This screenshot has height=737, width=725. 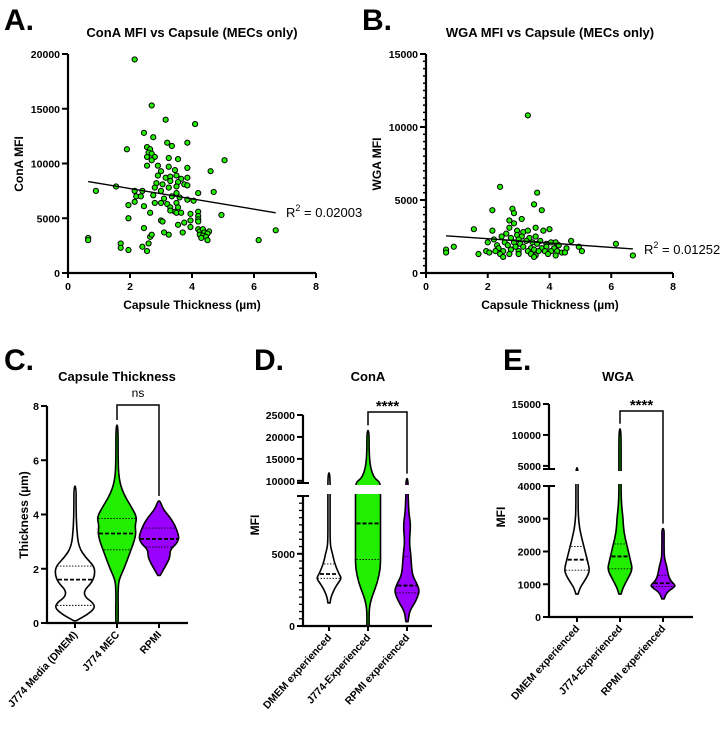 I want to click on y-axis-label-a: ConA MFI, so click(x=19, y=164).